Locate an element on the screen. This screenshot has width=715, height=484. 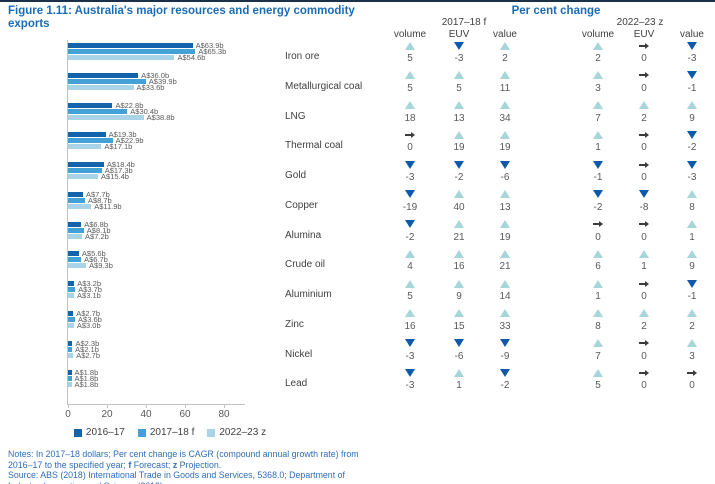
commodity-label: Alumina is located at coordinates (303, 235).